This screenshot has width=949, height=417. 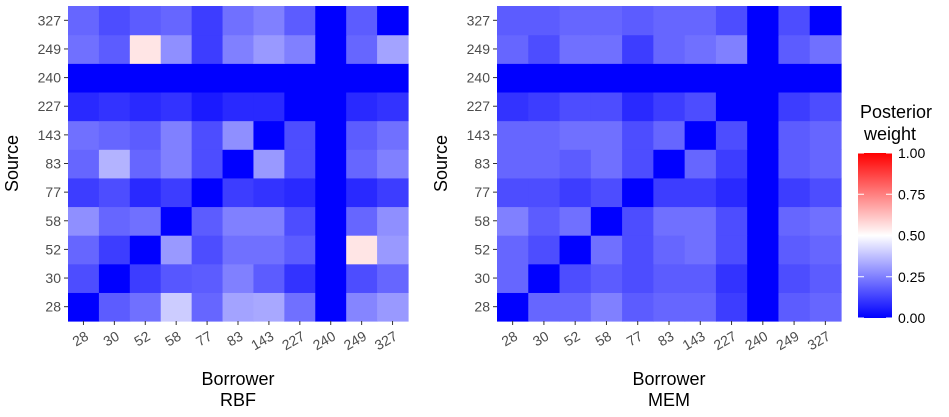 What do you see at coordinates (53, 249) in the screenshot?
I see `y-tick-label: 52` at bounding box center [53, 249].